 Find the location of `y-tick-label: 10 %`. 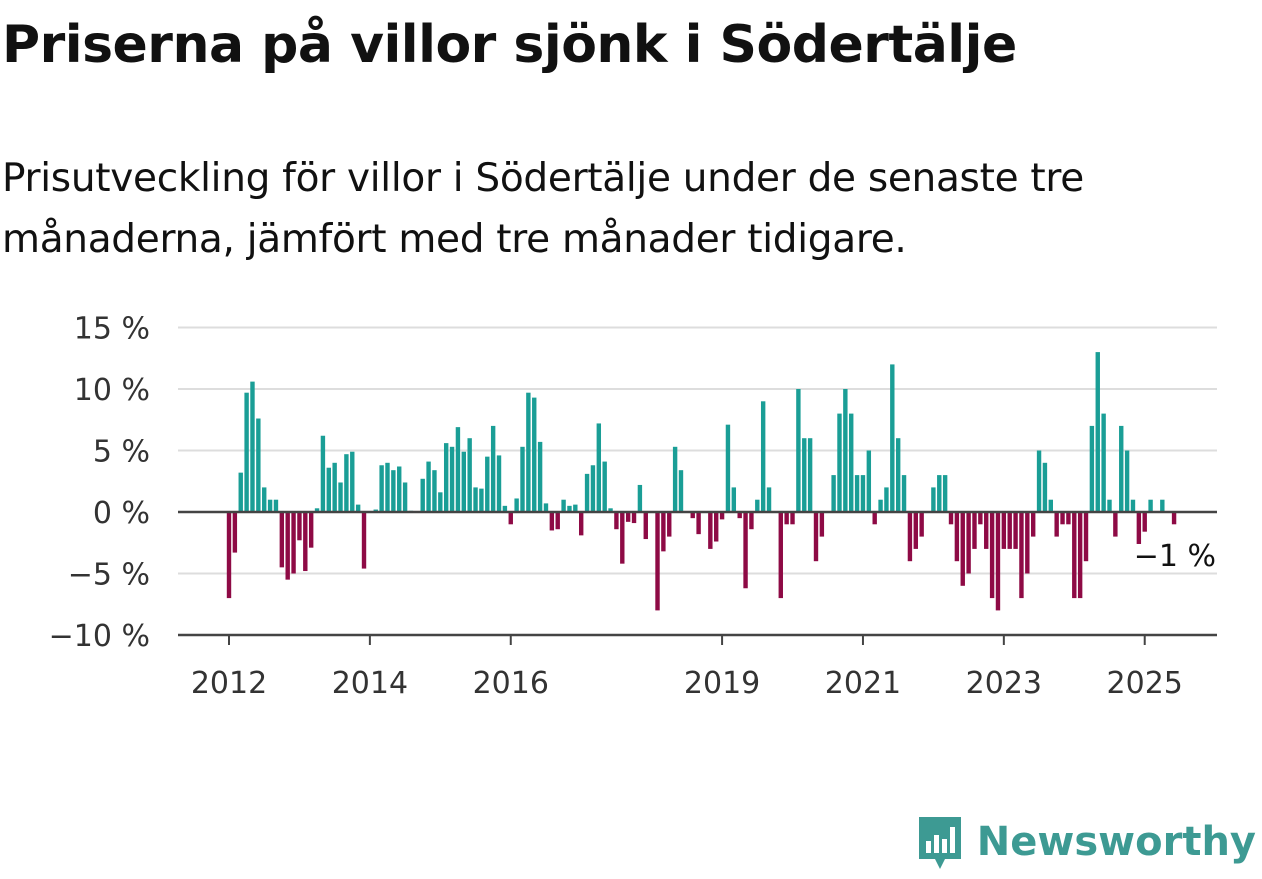

y-tick-label: 10 % is located at coordinates (112, 390).